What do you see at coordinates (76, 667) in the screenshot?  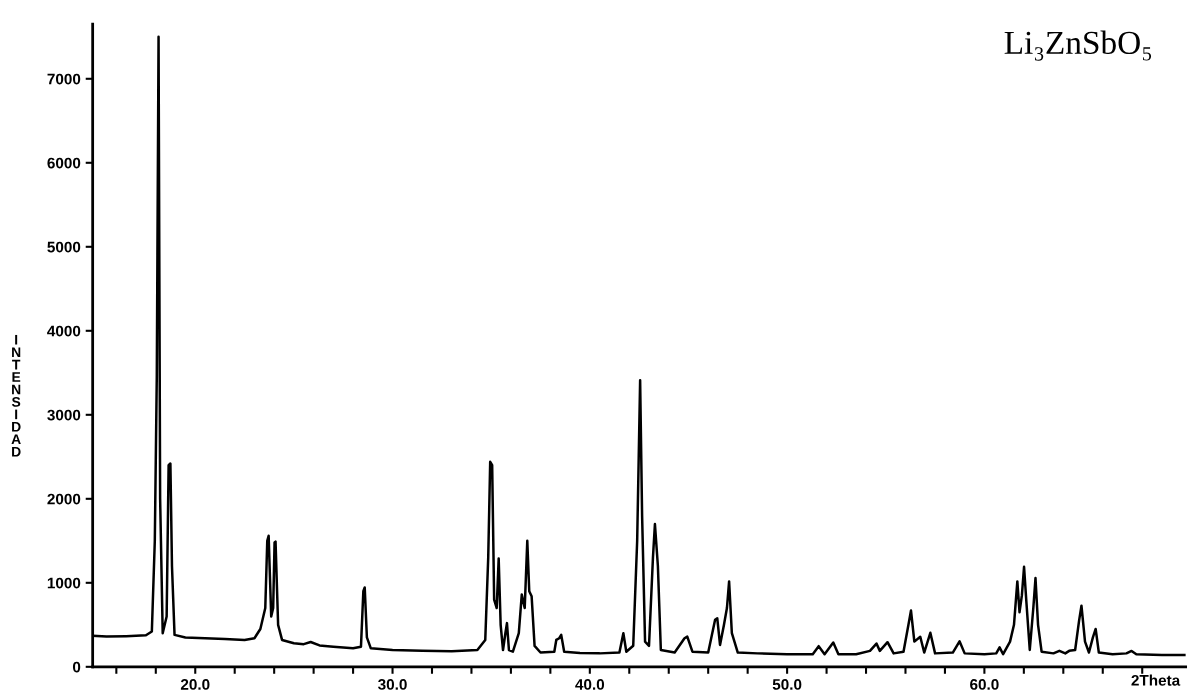 I see `y-tick-label: 0` at bounding box center [76, 667].